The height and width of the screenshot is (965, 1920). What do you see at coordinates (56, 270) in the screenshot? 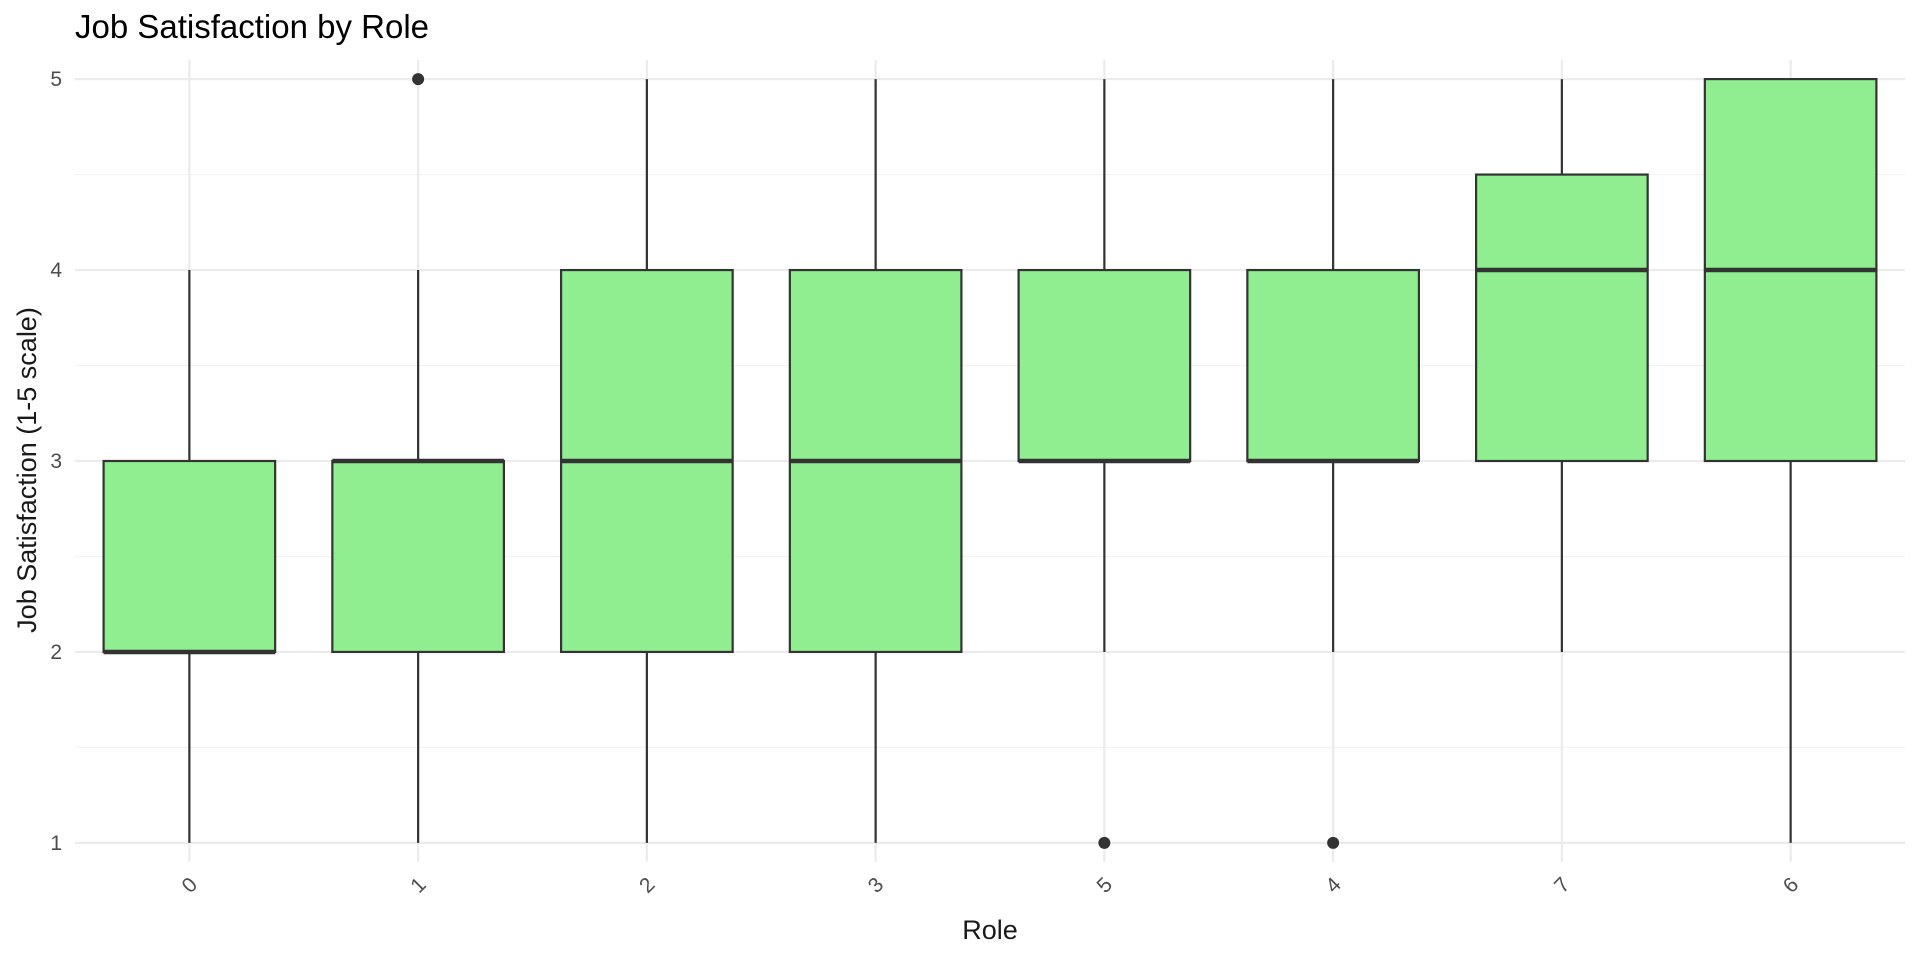
I see `y-tick-label: 4` at bounding box center [56, 270].